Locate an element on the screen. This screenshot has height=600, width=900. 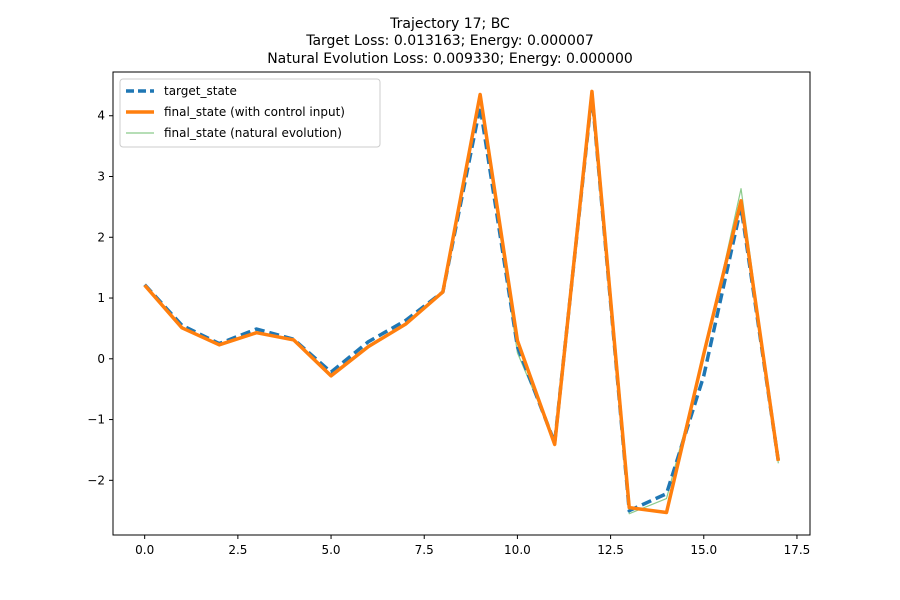
y-tick: 2 is located at coordinates (105, 237).